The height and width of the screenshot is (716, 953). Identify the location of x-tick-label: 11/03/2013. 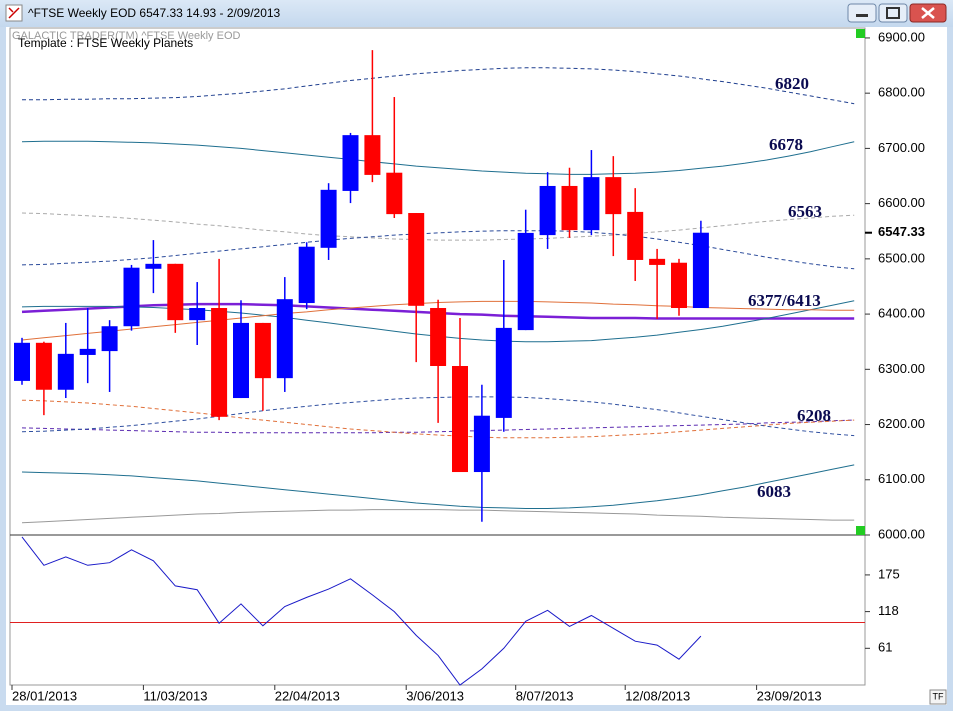
(175, 695).